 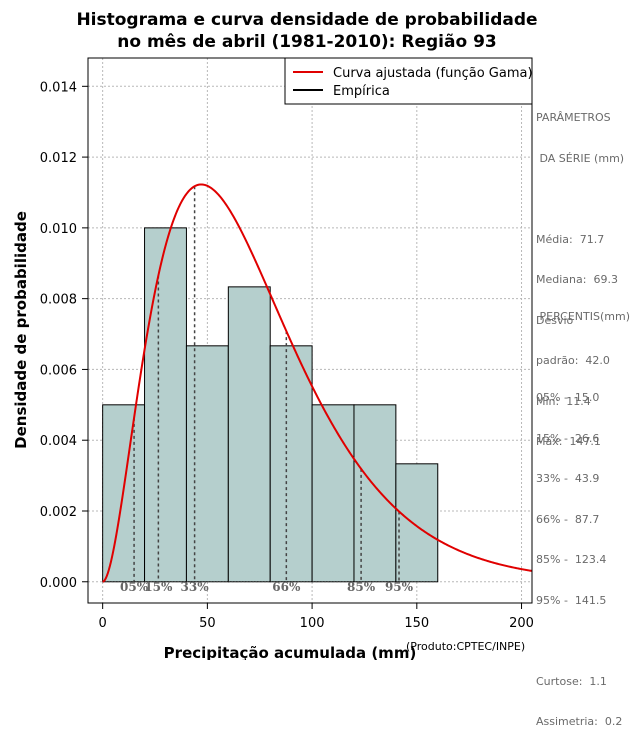 I want to click on y-tick-label: 0.004, so click(x=58, y=441).